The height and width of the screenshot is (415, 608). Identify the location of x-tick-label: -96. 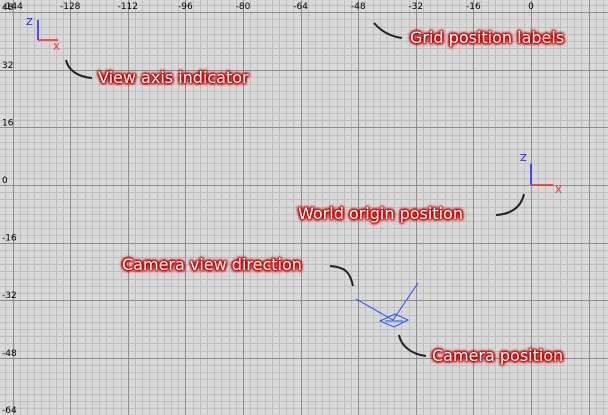
(185, 7).